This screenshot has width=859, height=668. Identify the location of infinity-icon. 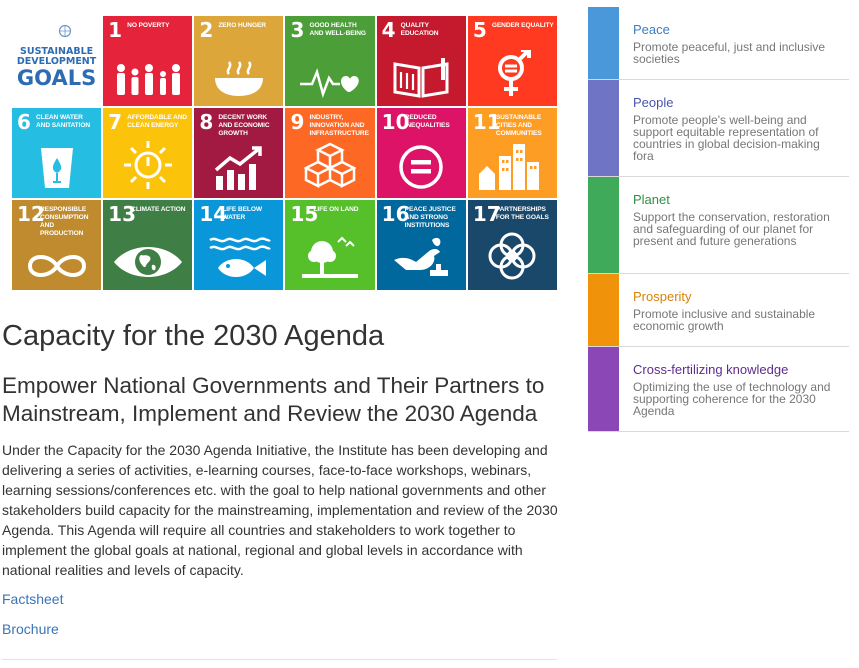
(56, 266).